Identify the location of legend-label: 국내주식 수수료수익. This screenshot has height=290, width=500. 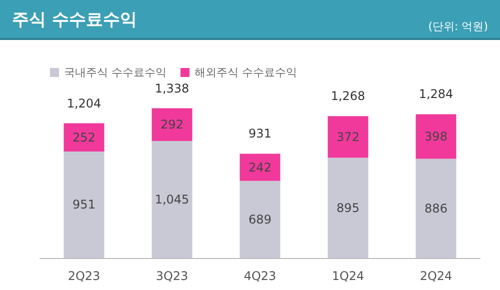
(115, 72).